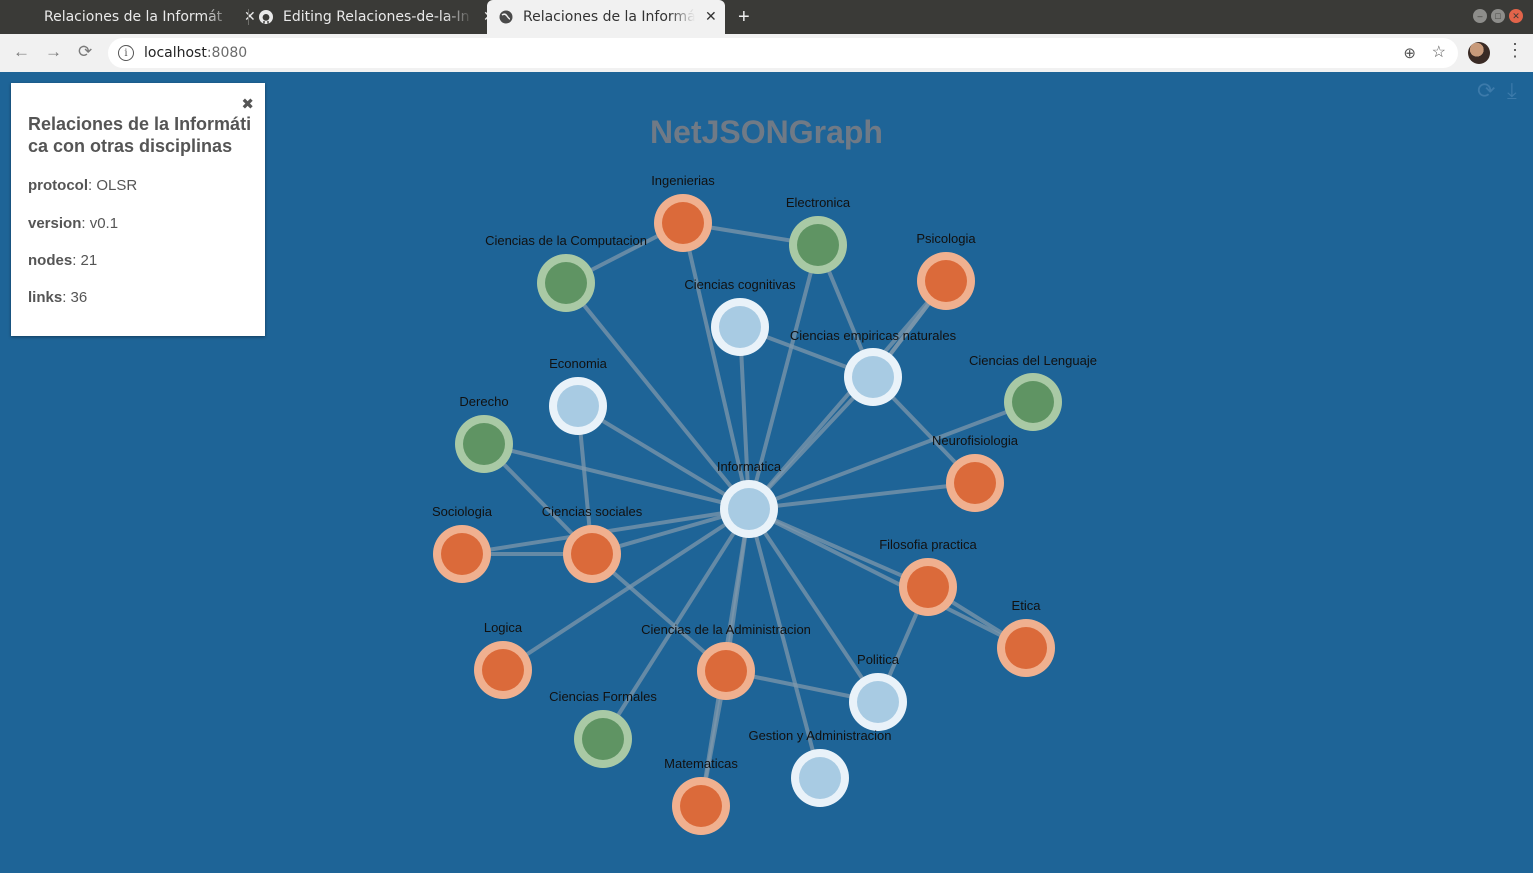 The width and height of the screenshot is (1533, 873). I want to click on graph-node: Ciencias cognitivas, so click(740, 316).